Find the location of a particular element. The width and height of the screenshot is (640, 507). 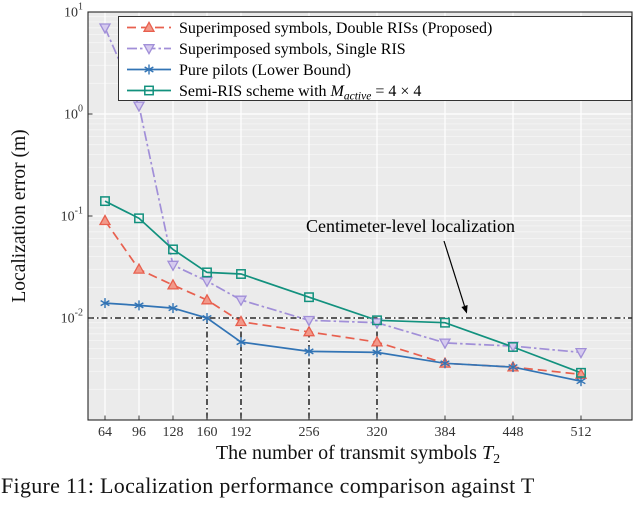

x-tick-label: 448 is located at coordinates (513, 432).